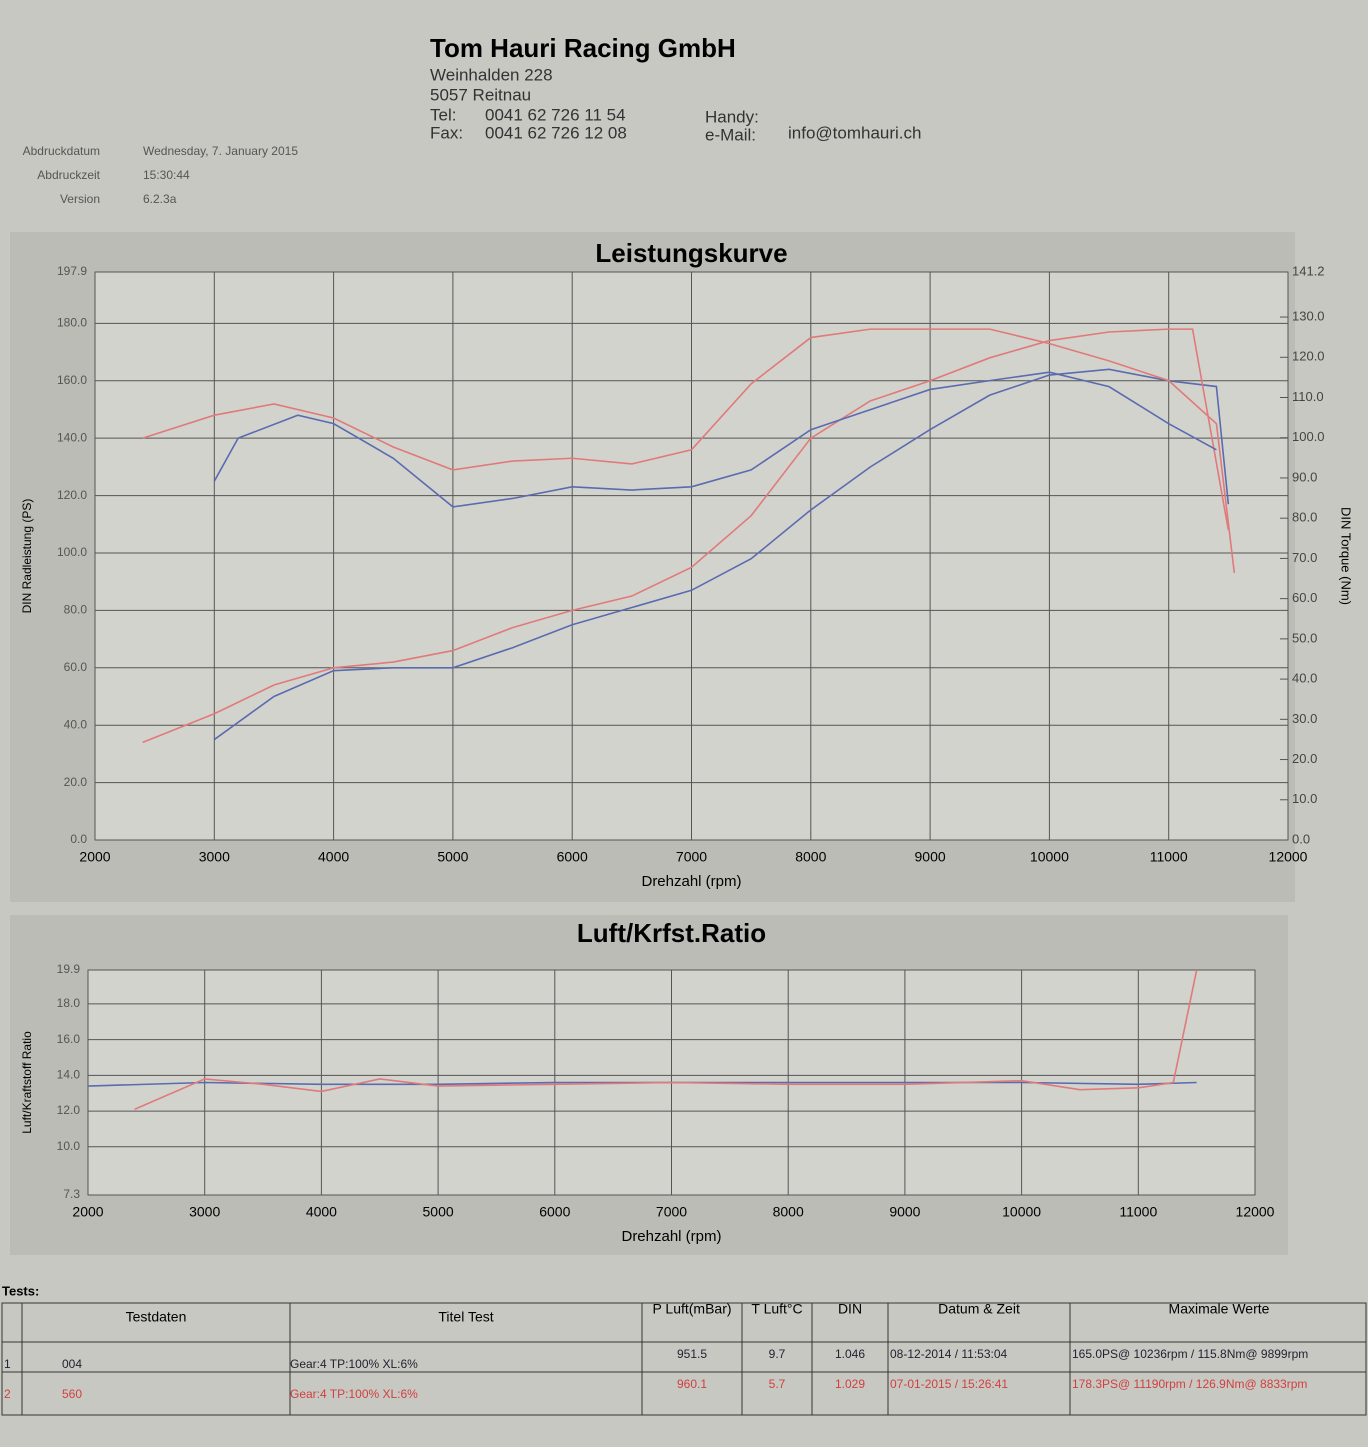 The height and width of the screenshot is (1447, 1368). I want to click on y-tick-label: 18.0, so click(69, 1003).